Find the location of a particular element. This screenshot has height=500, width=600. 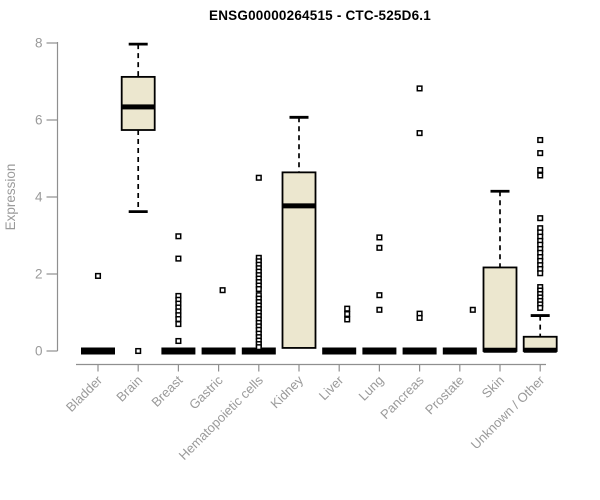

box-lung is located at coordinates (379, 294).